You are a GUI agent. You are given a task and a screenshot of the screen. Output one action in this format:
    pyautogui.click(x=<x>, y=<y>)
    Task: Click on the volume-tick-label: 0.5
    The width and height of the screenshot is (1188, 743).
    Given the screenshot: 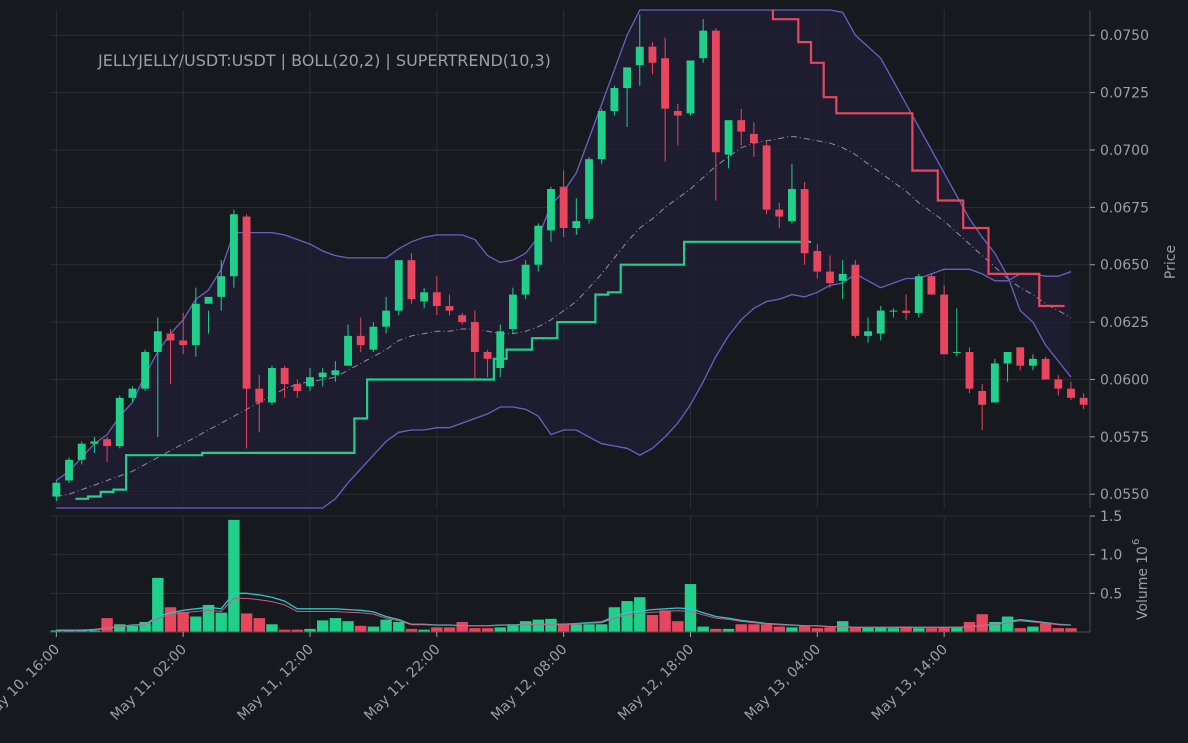 What is the action you would take?
    pyautogui.click(x=1111, y=594)
    